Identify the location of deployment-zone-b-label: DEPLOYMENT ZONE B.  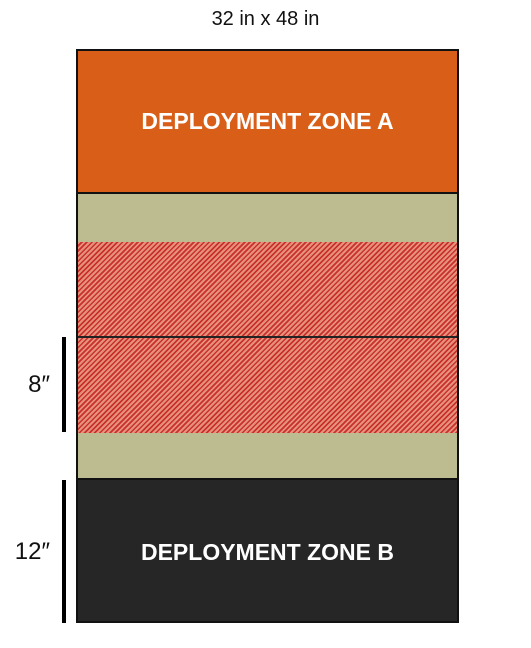
(267, 552).